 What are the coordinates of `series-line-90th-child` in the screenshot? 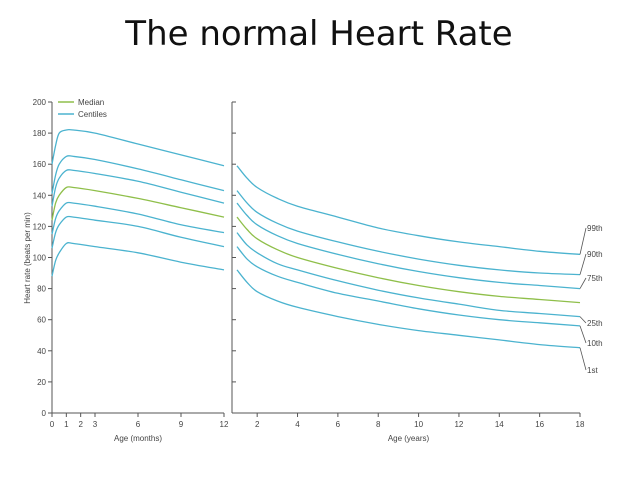 It's located at (408, 233).